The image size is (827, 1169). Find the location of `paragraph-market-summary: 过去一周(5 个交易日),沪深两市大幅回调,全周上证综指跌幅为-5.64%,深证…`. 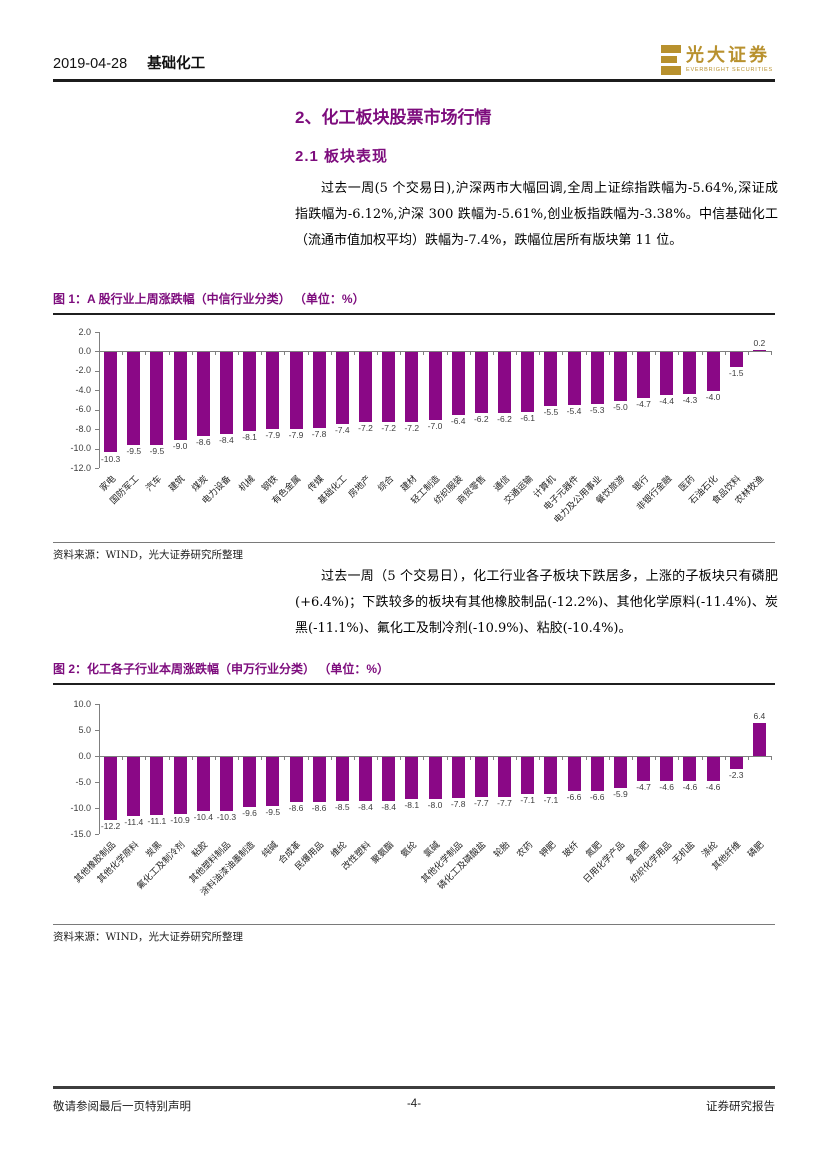

paragraph-market-summary: 过去一周(5 个交易日),沪深两市大幅回调,全周上证综指跌幅为-5.64%,深证… is located at coordinates (536, 214).